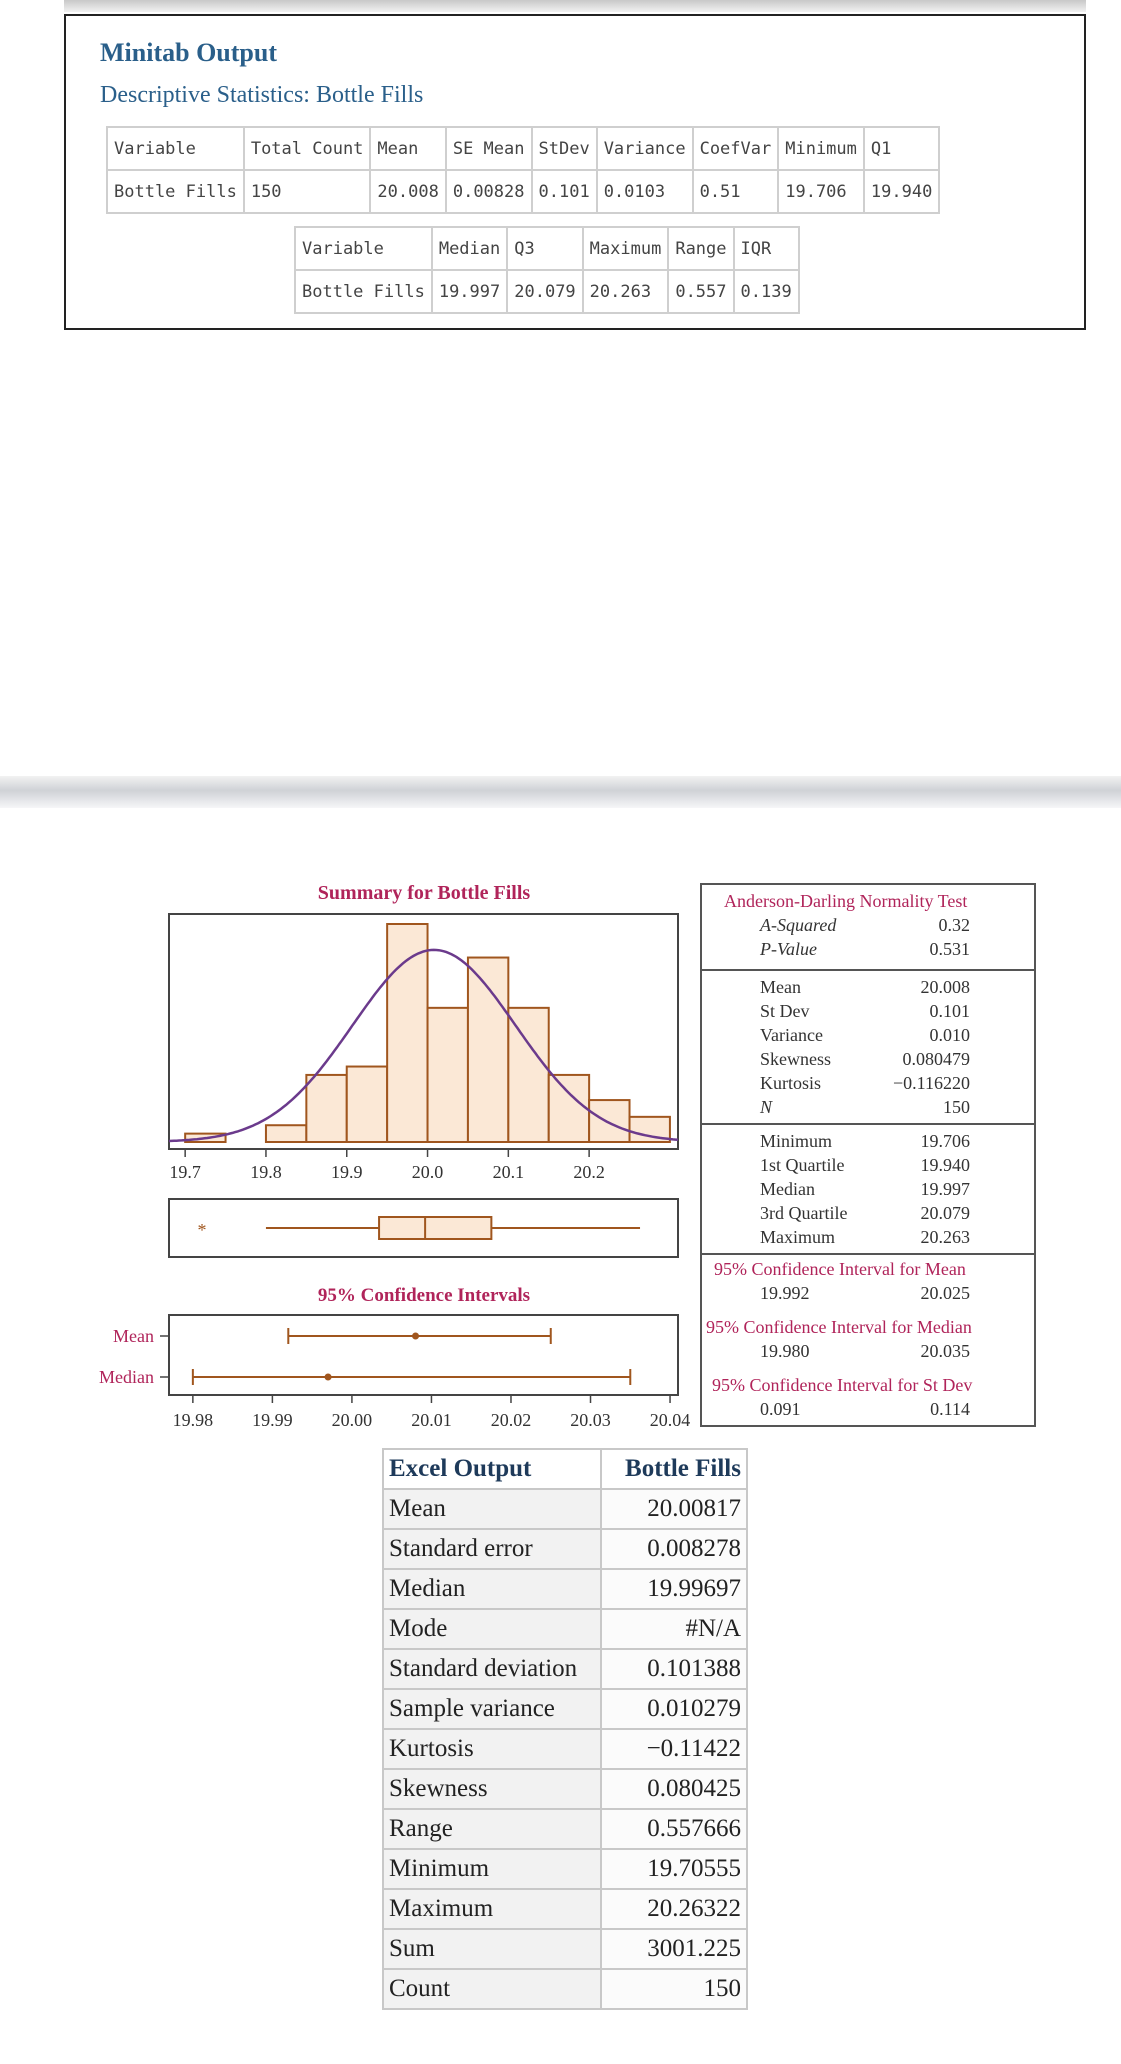 This screenshot has height=2064, width=1121. I want to click on table-header-row: Variable Median Q3 Maximum Range IQR, so click(547, 248).